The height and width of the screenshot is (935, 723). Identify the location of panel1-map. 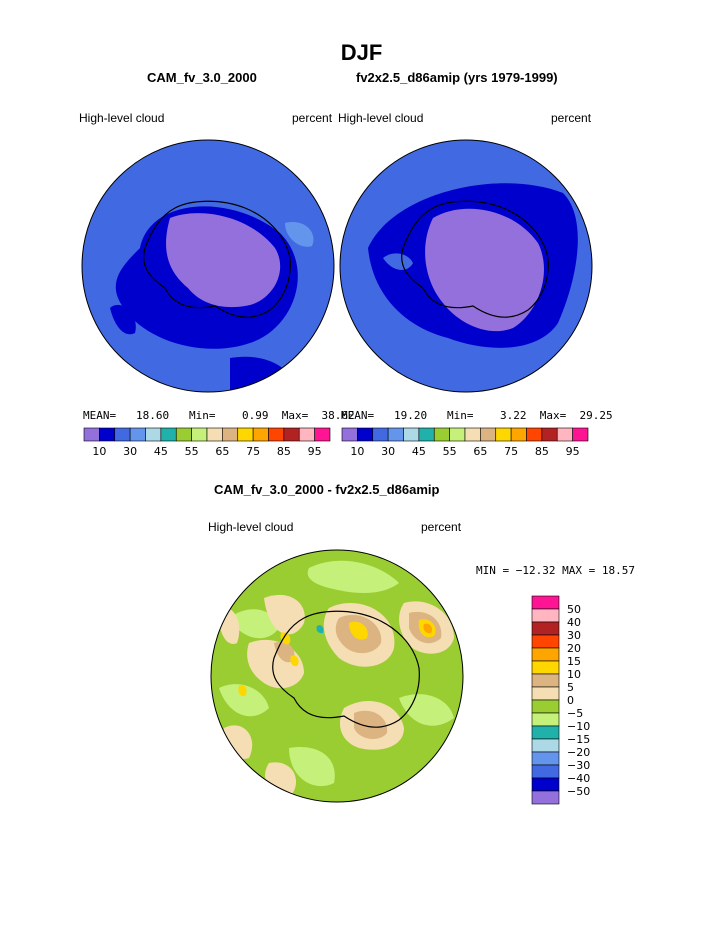
(208, 266).